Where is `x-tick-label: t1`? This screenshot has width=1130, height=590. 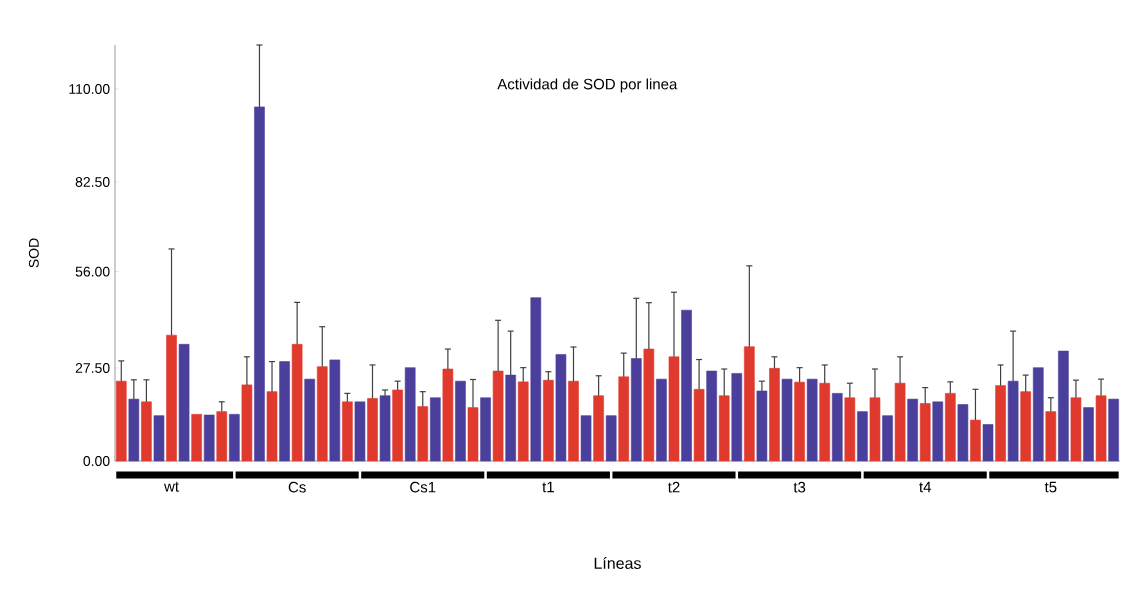 x-tick-label: t1 is located at coordinates (548, 487).